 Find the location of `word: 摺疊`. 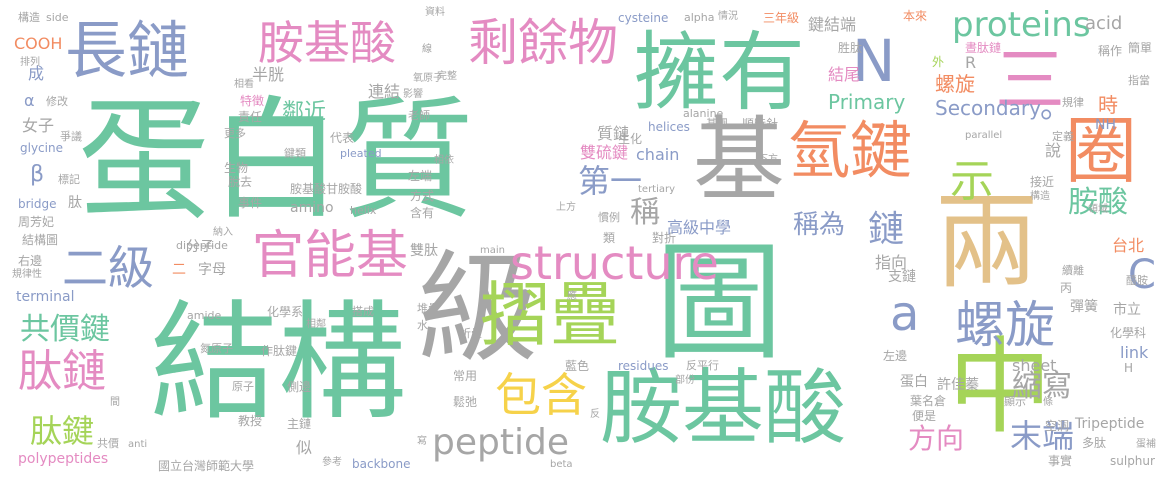

word: 摺疊 is located at coordinates (550, 315).